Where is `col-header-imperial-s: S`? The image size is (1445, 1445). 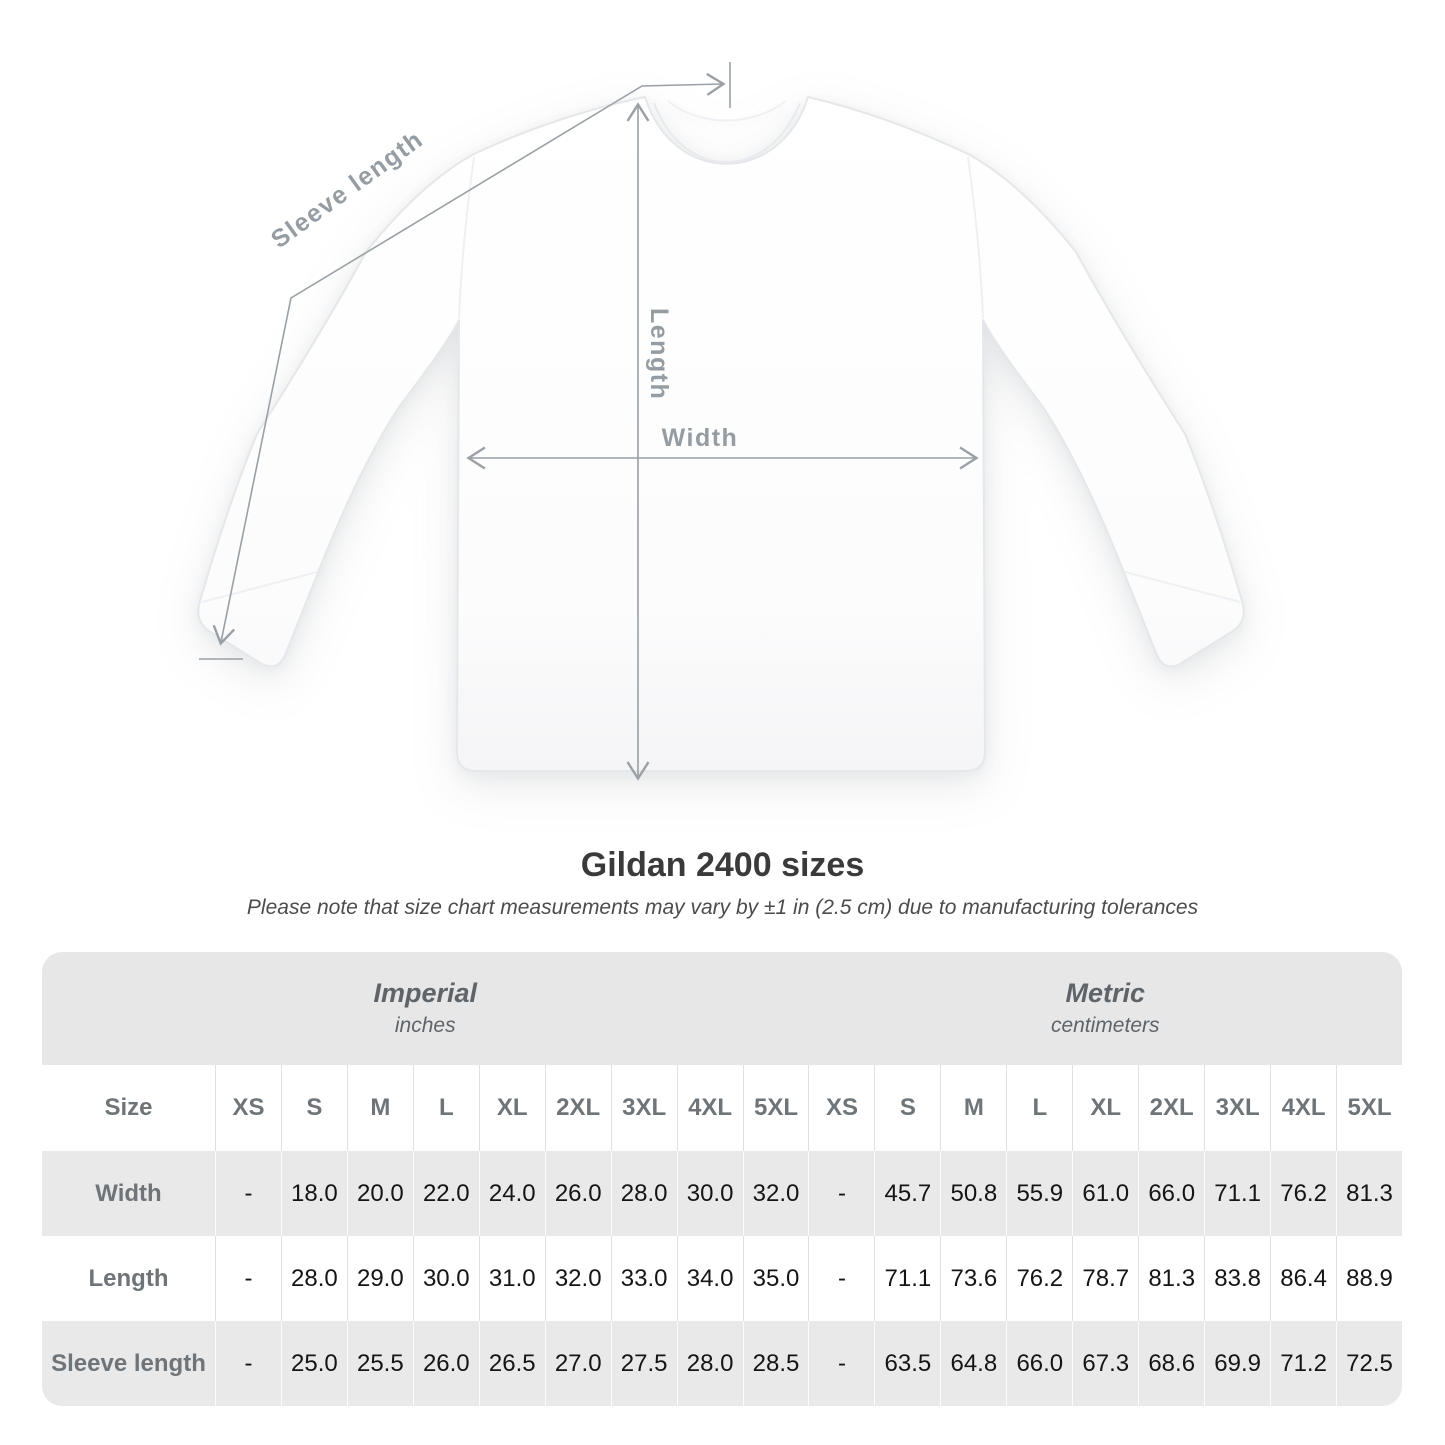
col-header-imperial-s: S is located at coordinates (313, 1108).